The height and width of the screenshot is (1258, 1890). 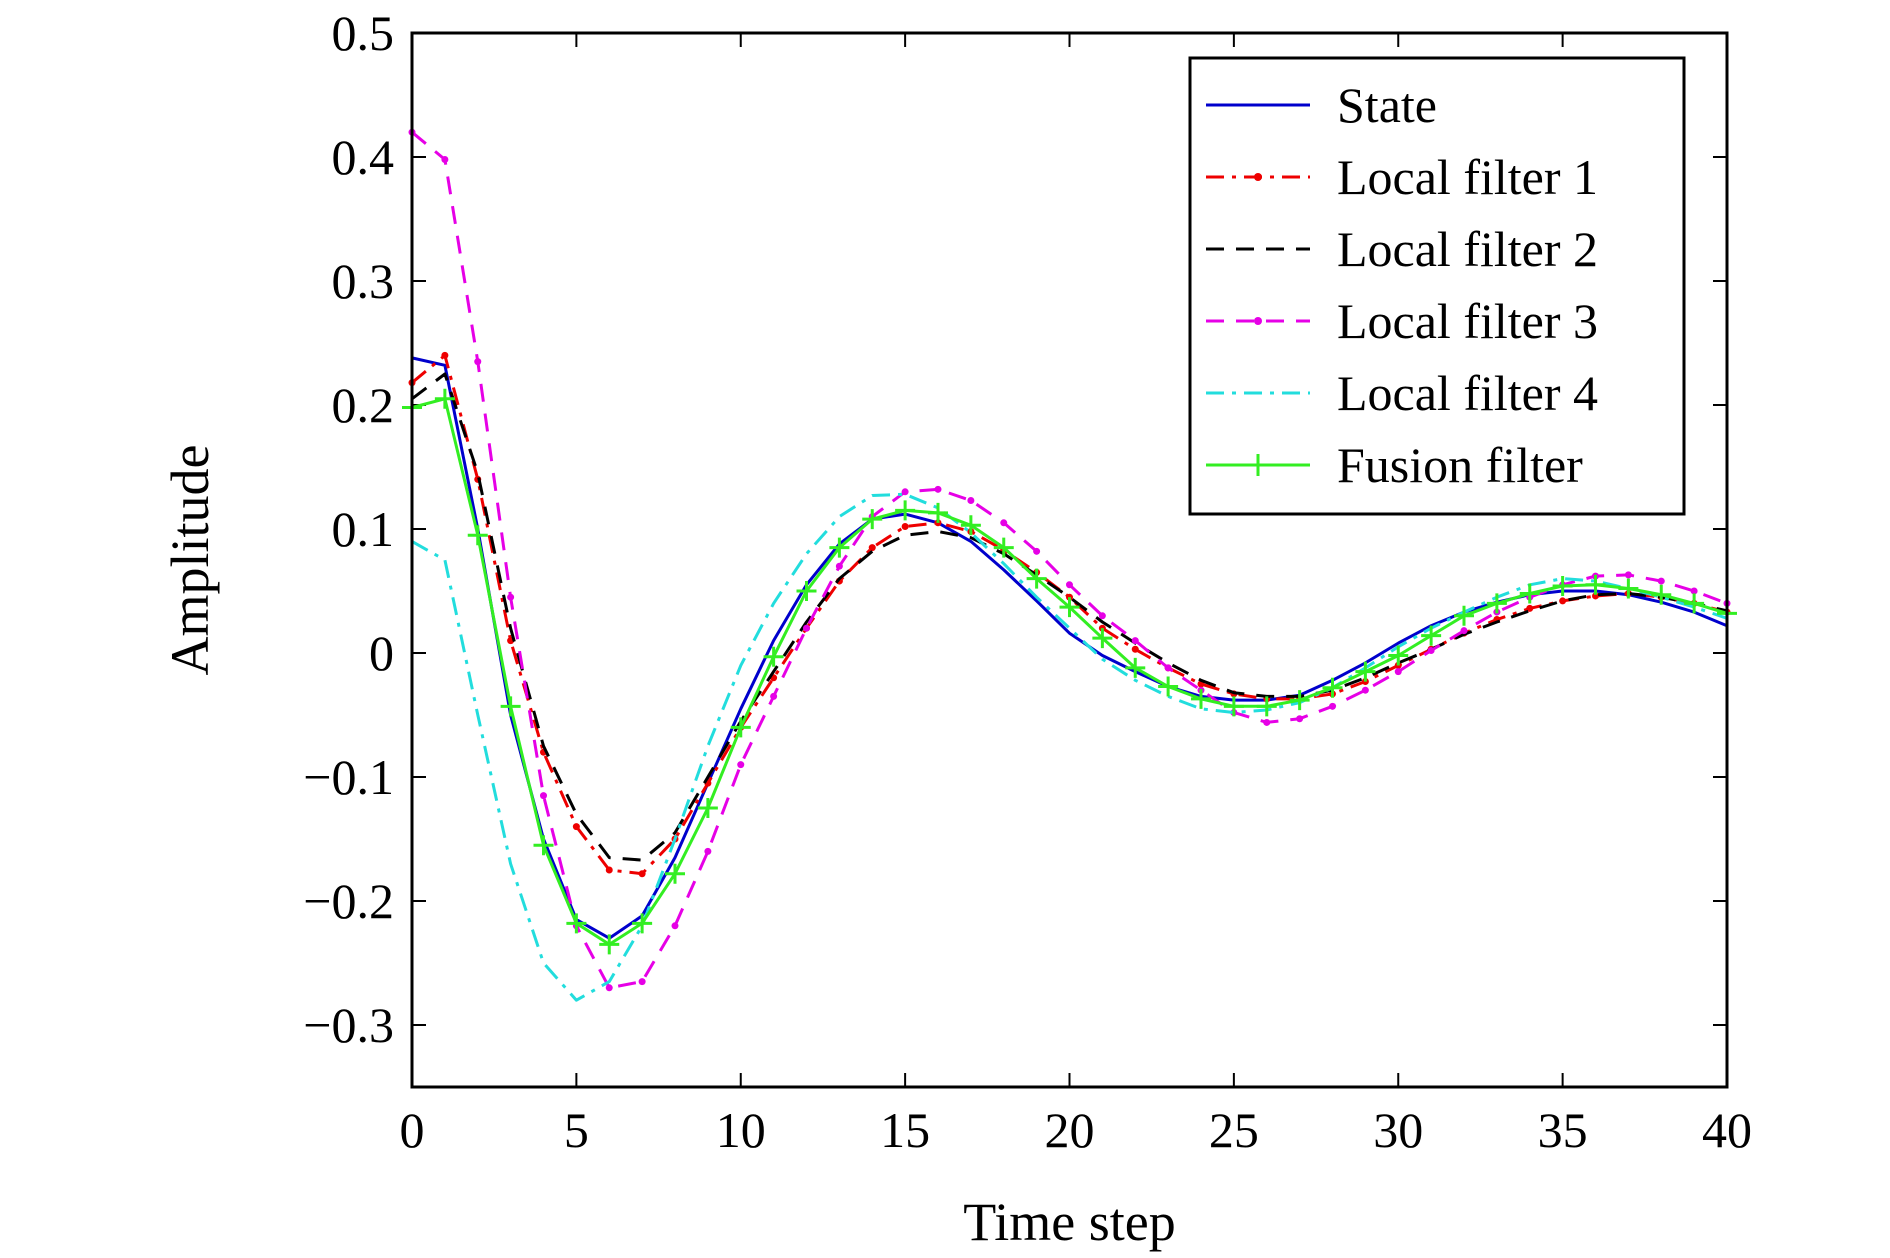 What do you see at coordinates (1727, 1130) in the screenshot?
I see `x-tick-label: 40` at bounding box center [1727, 1130].